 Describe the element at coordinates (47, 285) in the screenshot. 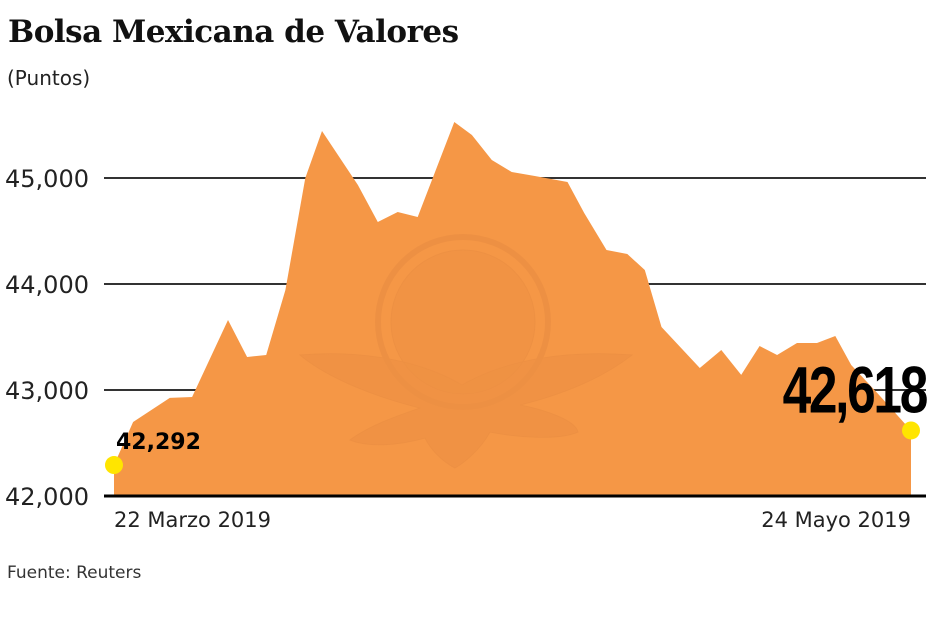

I see `y-tick-label: 44,000` at that location.